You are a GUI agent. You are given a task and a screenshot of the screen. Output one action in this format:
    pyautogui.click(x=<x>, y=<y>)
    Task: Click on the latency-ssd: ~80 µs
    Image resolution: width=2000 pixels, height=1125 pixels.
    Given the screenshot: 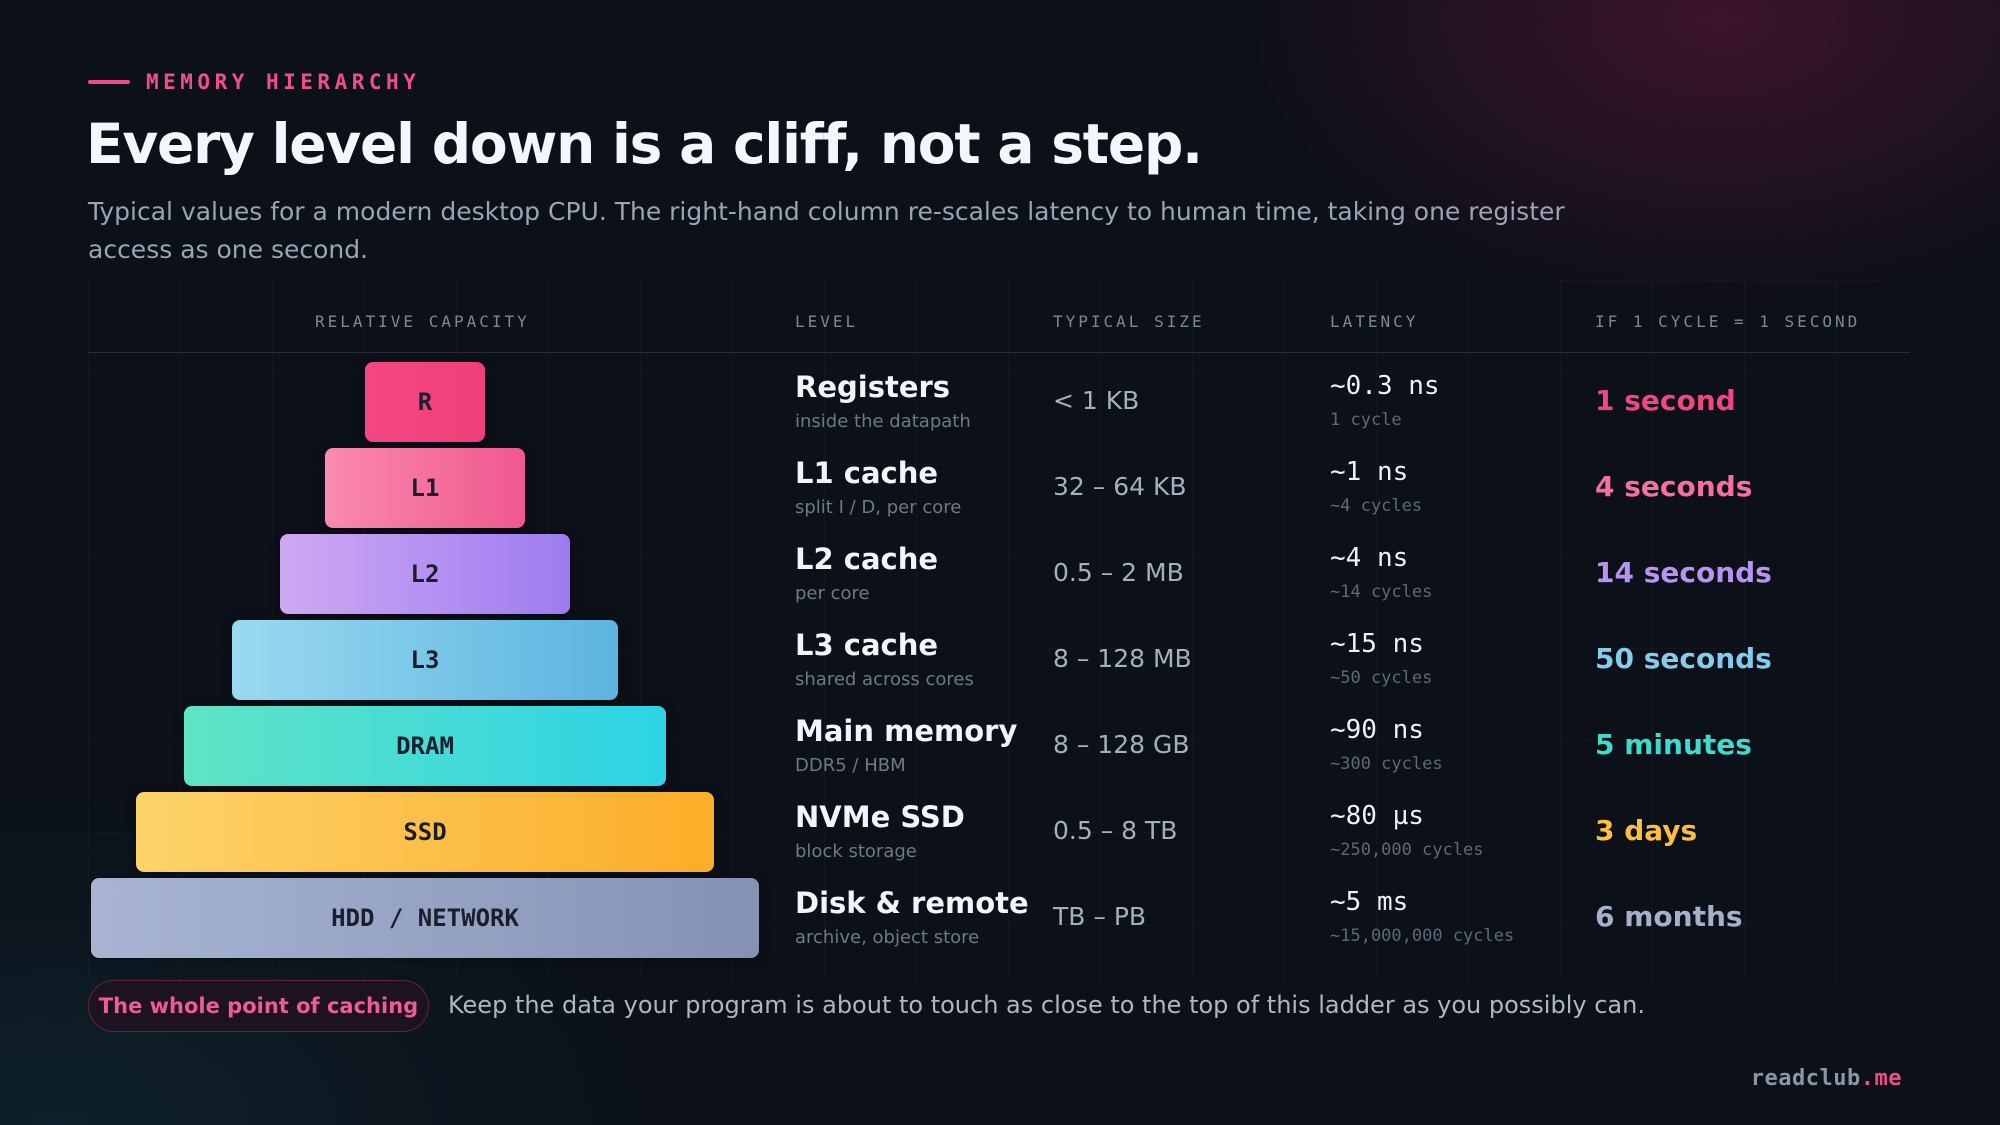 What is the action you would take?
    pyautogui.click(x=1377, y=816)
    